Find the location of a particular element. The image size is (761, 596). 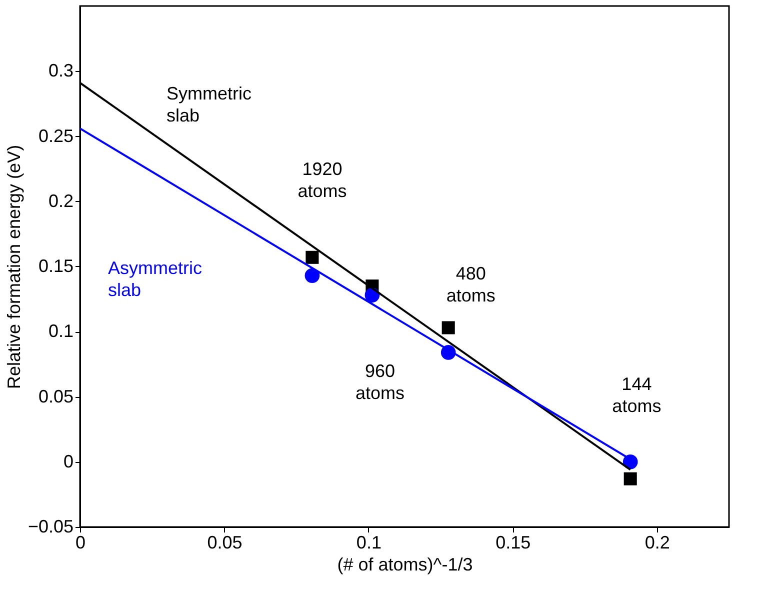

y-tick-label: 0.25 is located at coordinates (56, 136).